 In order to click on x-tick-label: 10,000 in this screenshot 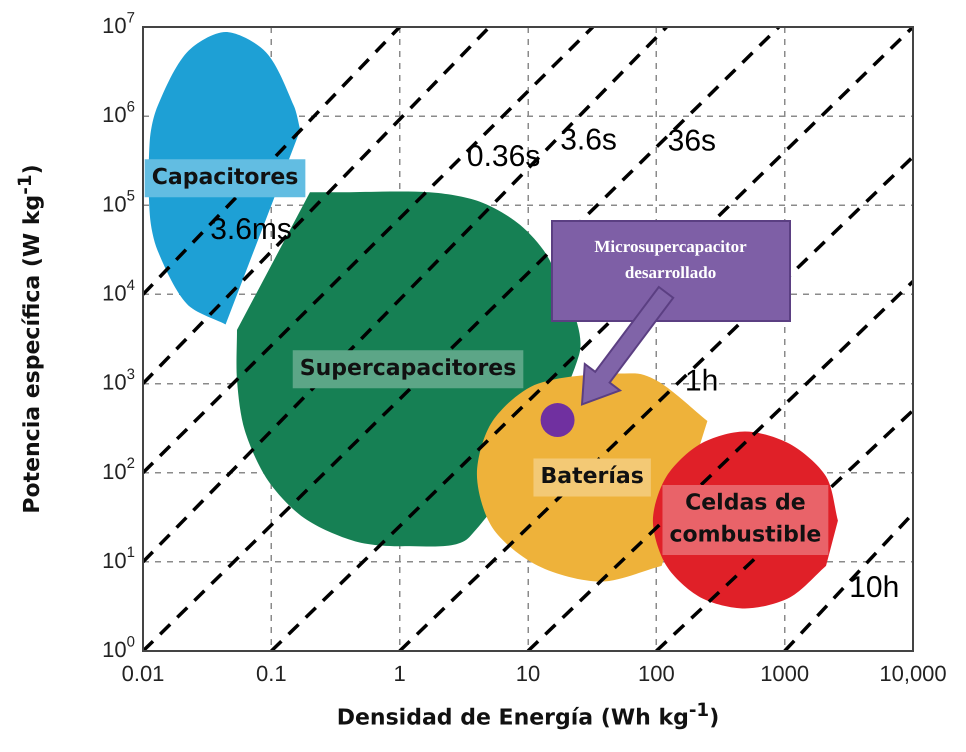, I will do `click(913, 673)`.